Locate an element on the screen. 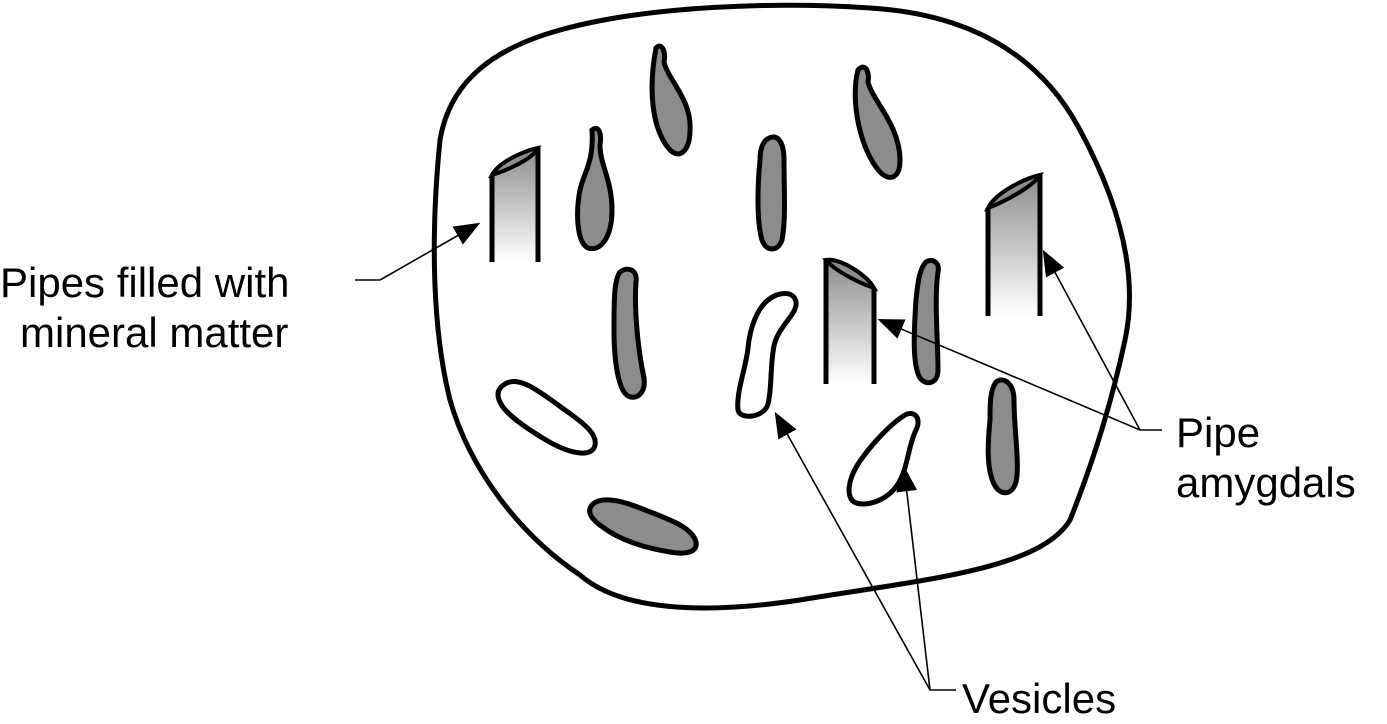 Image resolution: width=1387 pixels, height=724 pixels. pipes-filled-leader-arrow is located at coordinates (418, 251).